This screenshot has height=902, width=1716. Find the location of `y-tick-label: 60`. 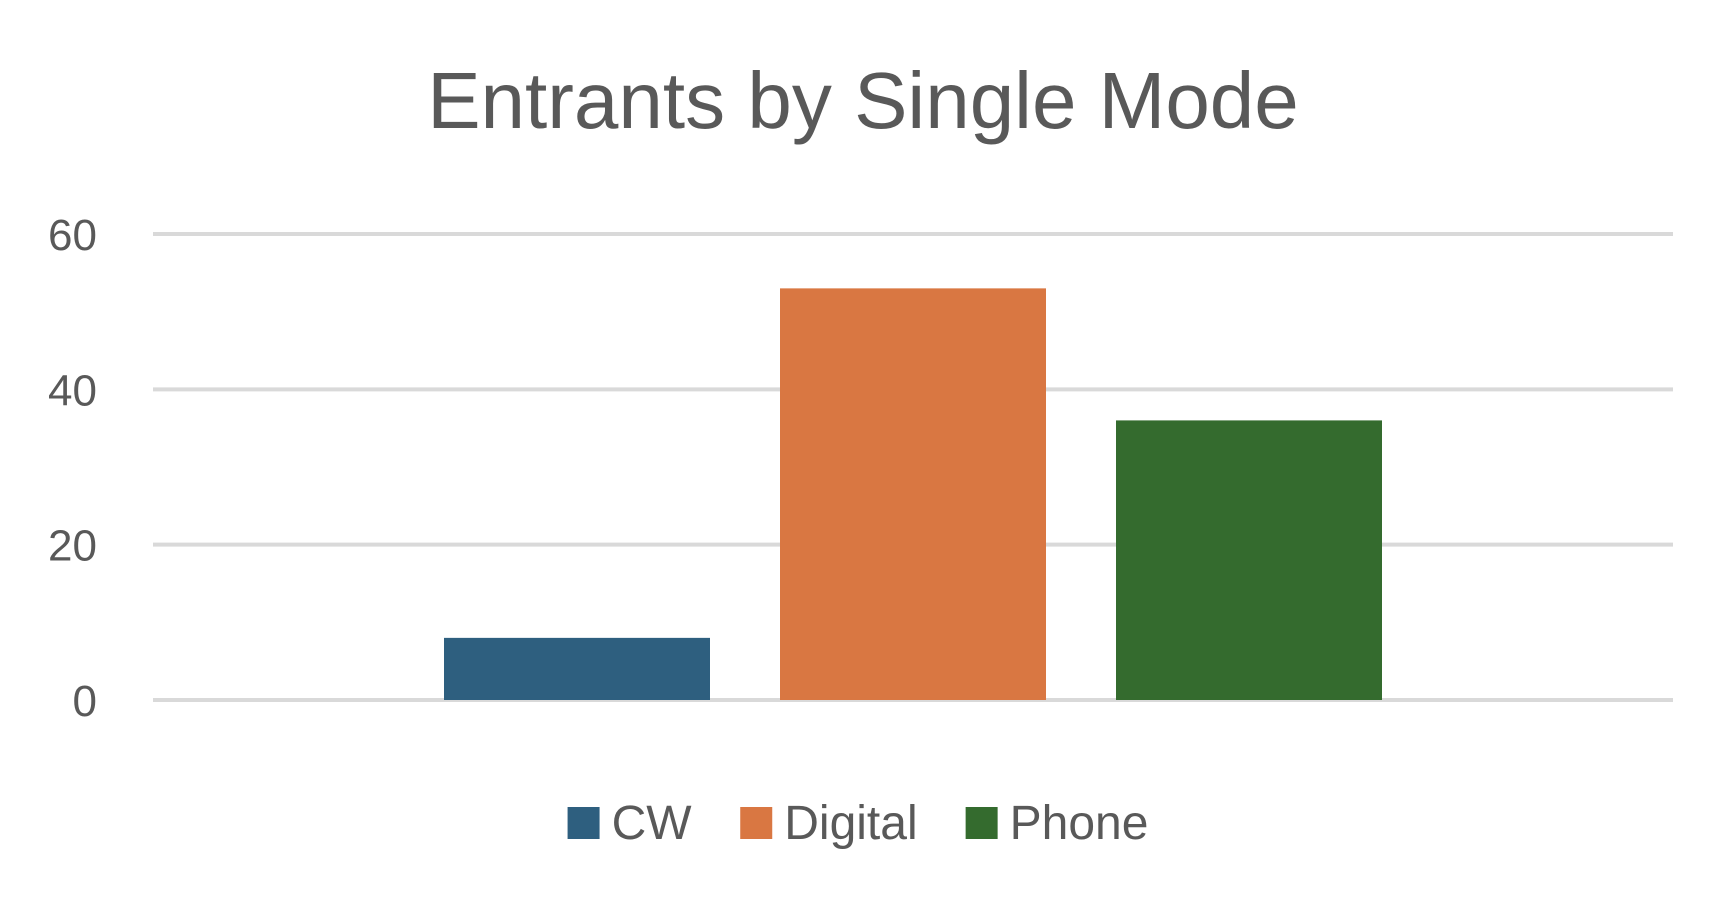

y-tick-label: 60 is located at coordinates (72, 235).